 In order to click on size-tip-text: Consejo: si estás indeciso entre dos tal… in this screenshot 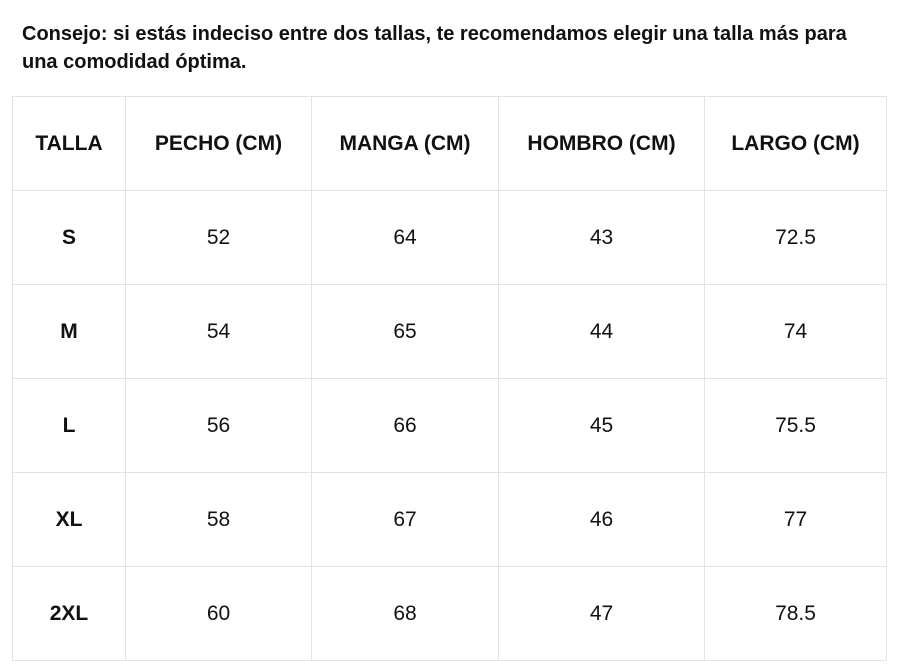, I will do `click(434, 48)`.